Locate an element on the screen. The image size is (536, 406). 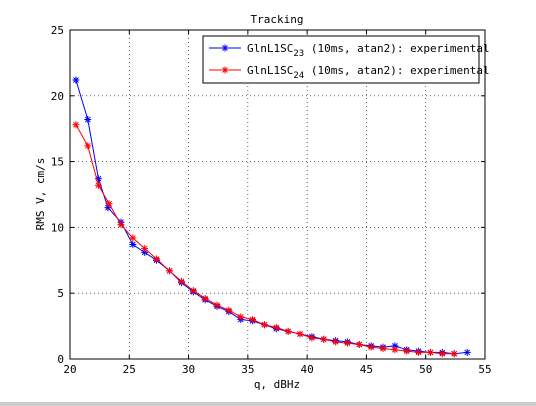
x-tick-label: 50 is located at coordinates (425, 369).